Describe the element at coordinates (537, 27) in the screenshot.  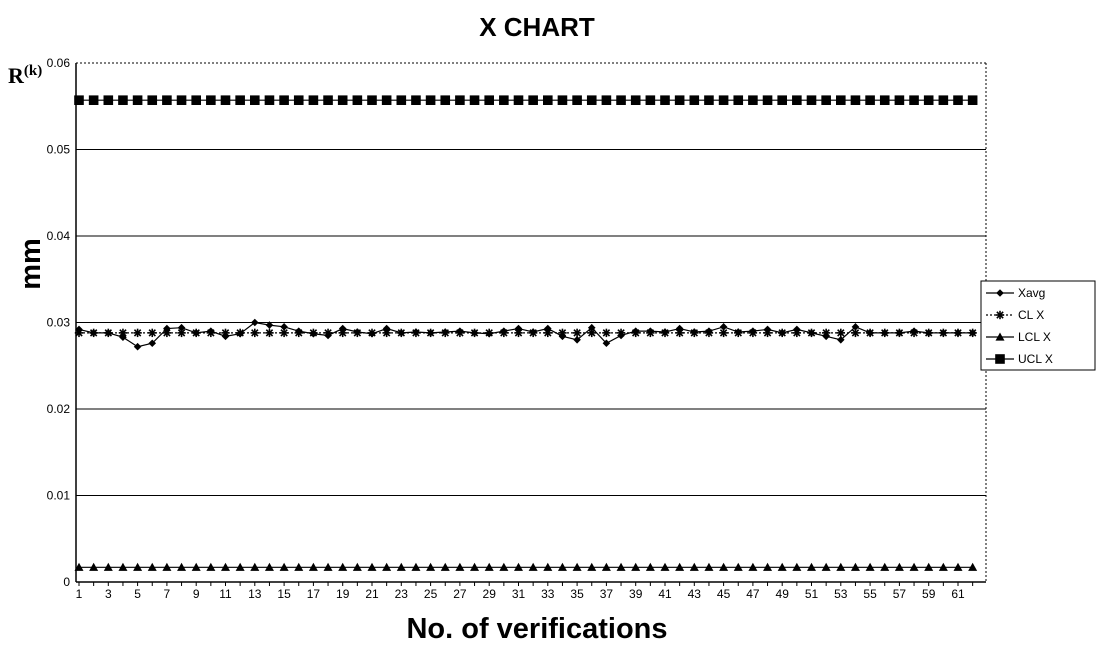
I see `chart-title: X CHART` at that location.